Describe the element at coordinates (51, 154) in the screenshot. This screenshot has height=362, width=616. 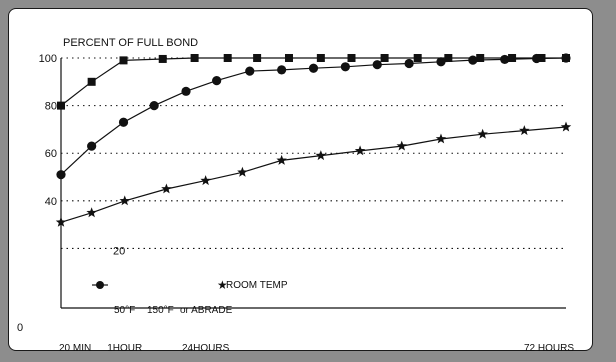
I see `y-tick-label: 60` at that location.